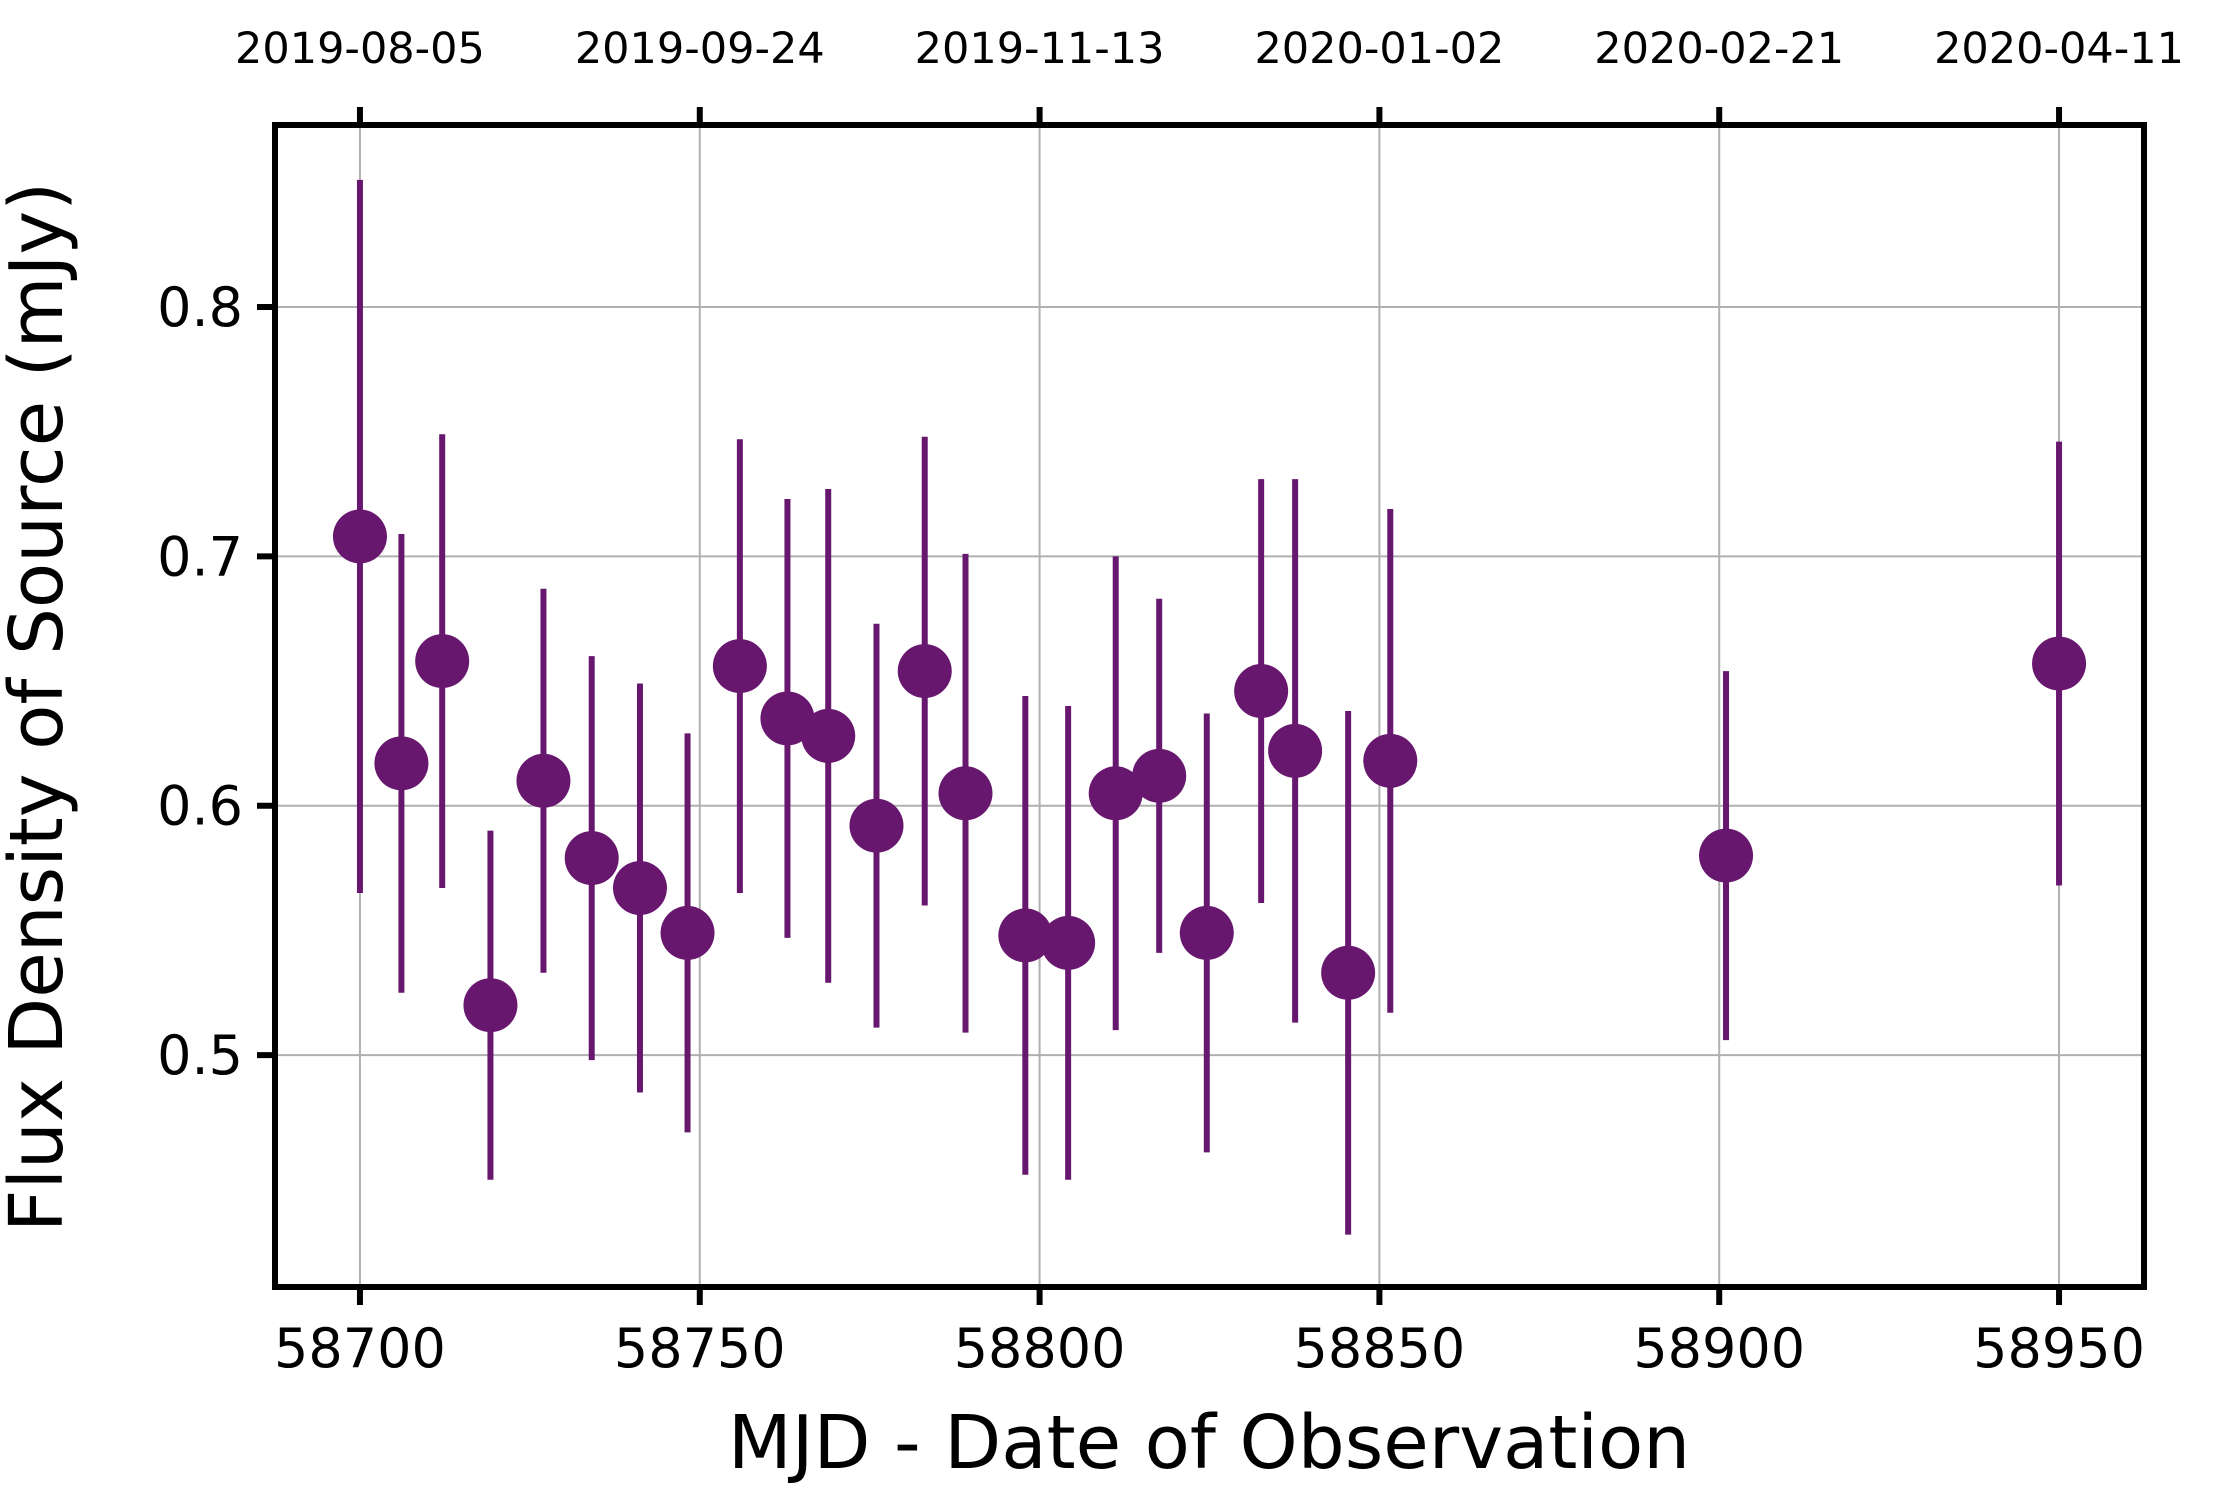 This screenshot has height=1512, width=2228. I want to click on x-tick-label: 58800, so click(1040, 1348).